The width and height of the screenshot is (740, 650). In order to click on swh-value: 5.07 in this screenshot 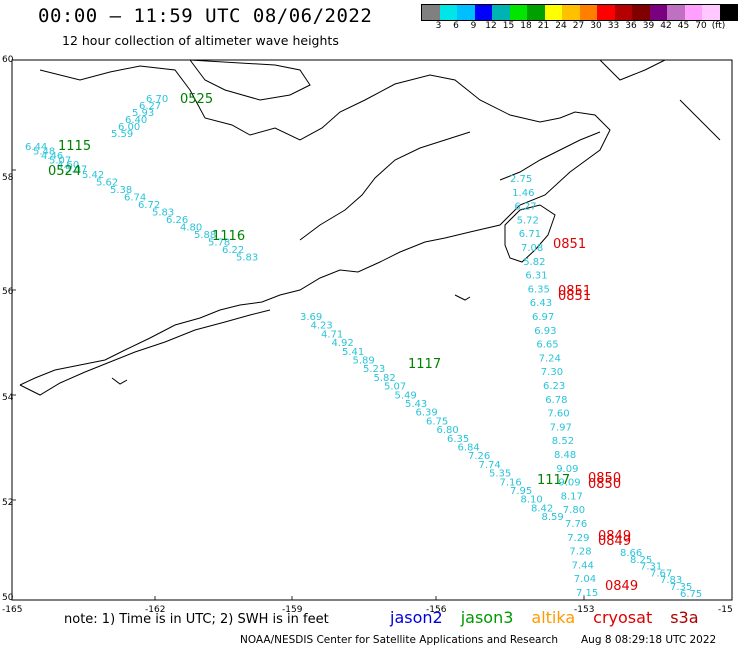, I will do `click(60, 161)`.